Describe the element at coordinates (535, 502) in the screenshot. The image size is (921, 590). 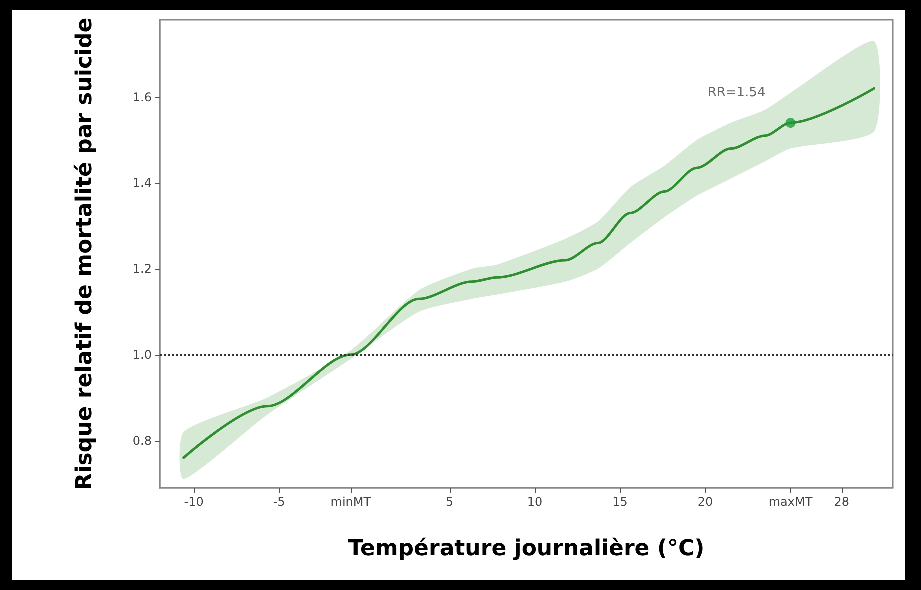
I see `x-tick-label: 10` at that location.